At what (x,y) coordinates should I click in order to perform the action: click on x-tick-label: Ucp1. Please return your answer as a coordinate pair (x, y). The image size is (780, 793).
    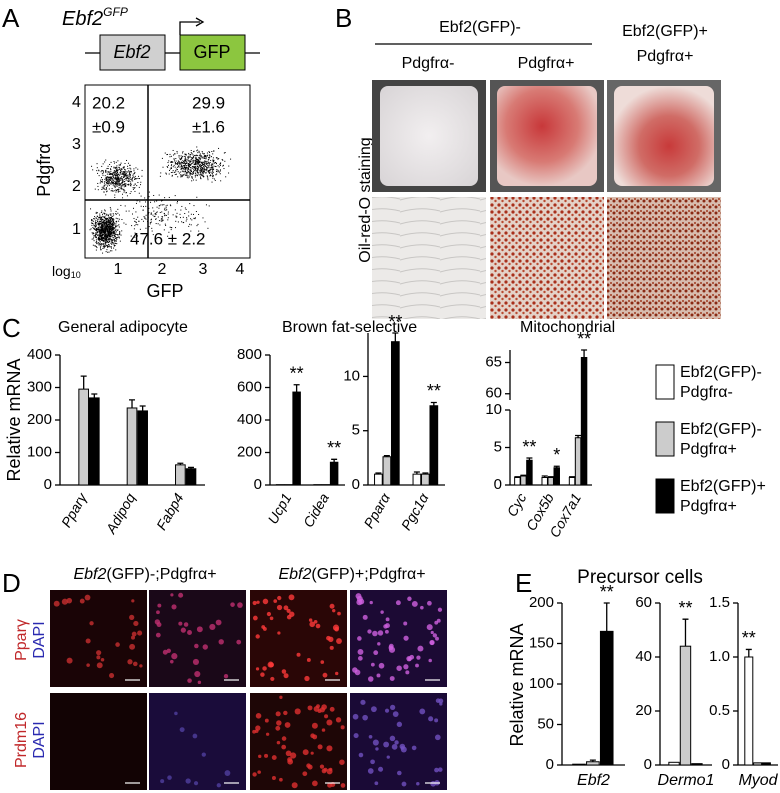
    Looking at the image, I should click on (279, 508).